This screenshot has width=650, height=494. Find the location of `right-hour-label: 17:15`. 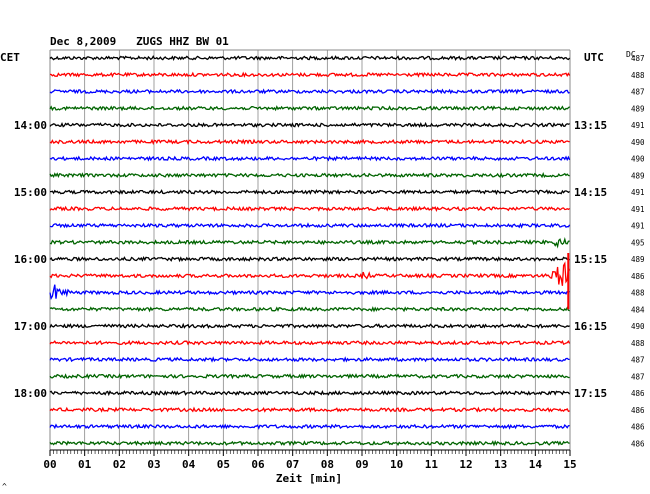

right-hour-label: 17:15 is located at coordinates (590, 393).